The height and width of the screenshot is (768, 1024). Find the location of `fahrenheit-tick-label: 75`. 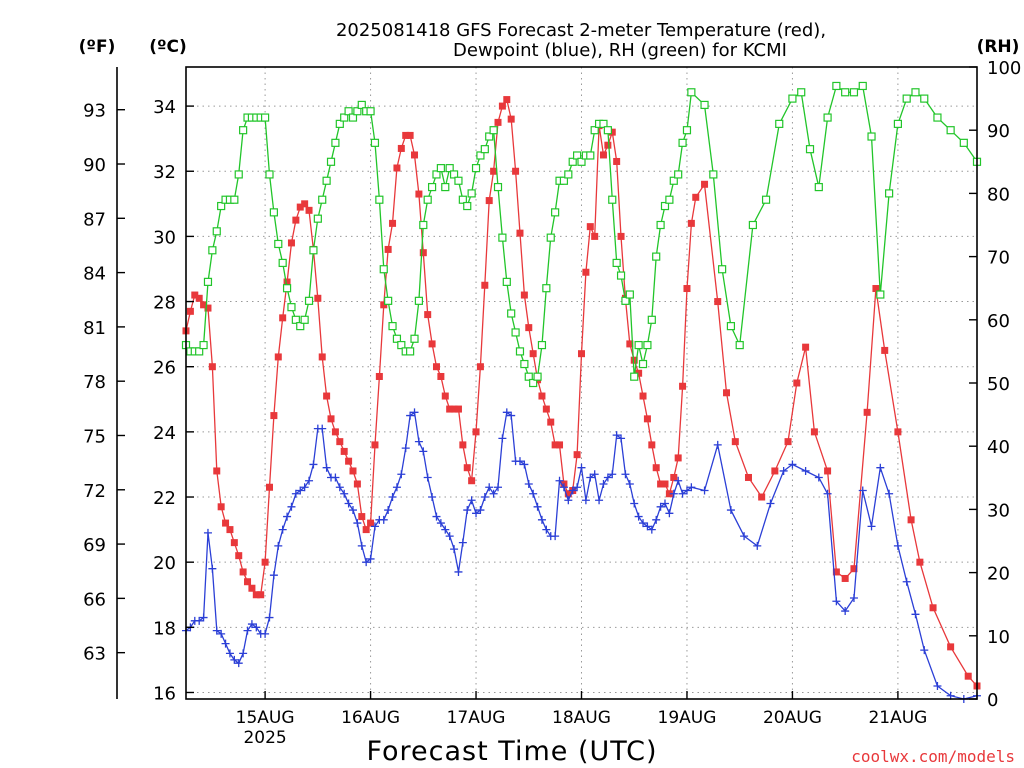

fahrenheit-tick-label: 75 is located at coordinates (94, 436).